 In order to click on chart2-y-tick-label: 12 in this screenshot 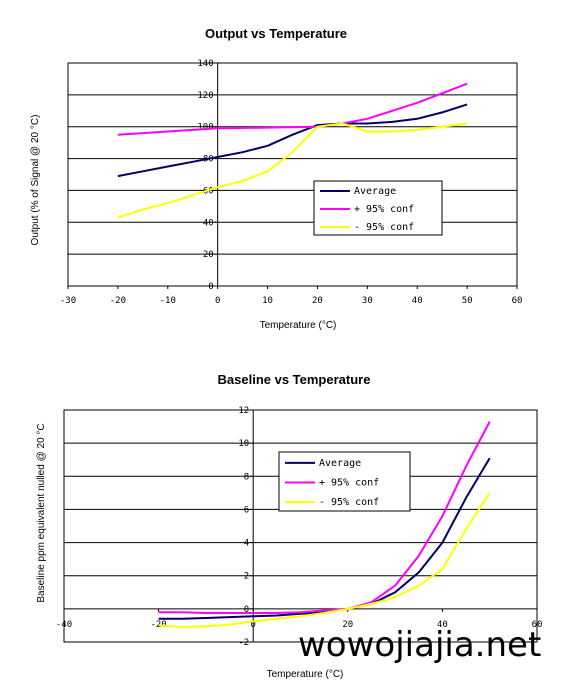, I will do `click(243, 411)`.